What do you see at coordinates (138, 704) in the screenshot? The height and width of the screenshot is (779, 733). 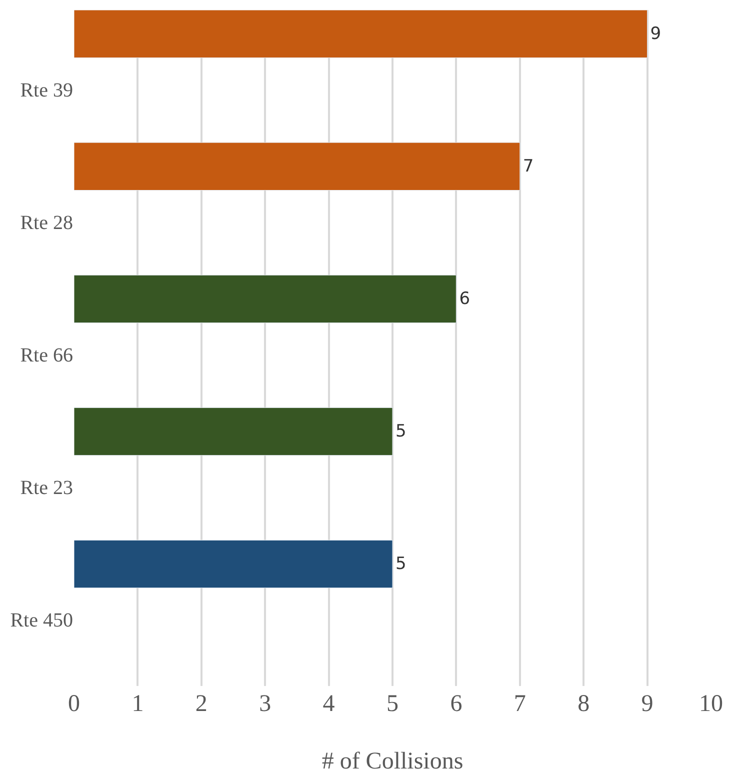 I see `x-tick-label: 1` at bounding box center [138, 704].